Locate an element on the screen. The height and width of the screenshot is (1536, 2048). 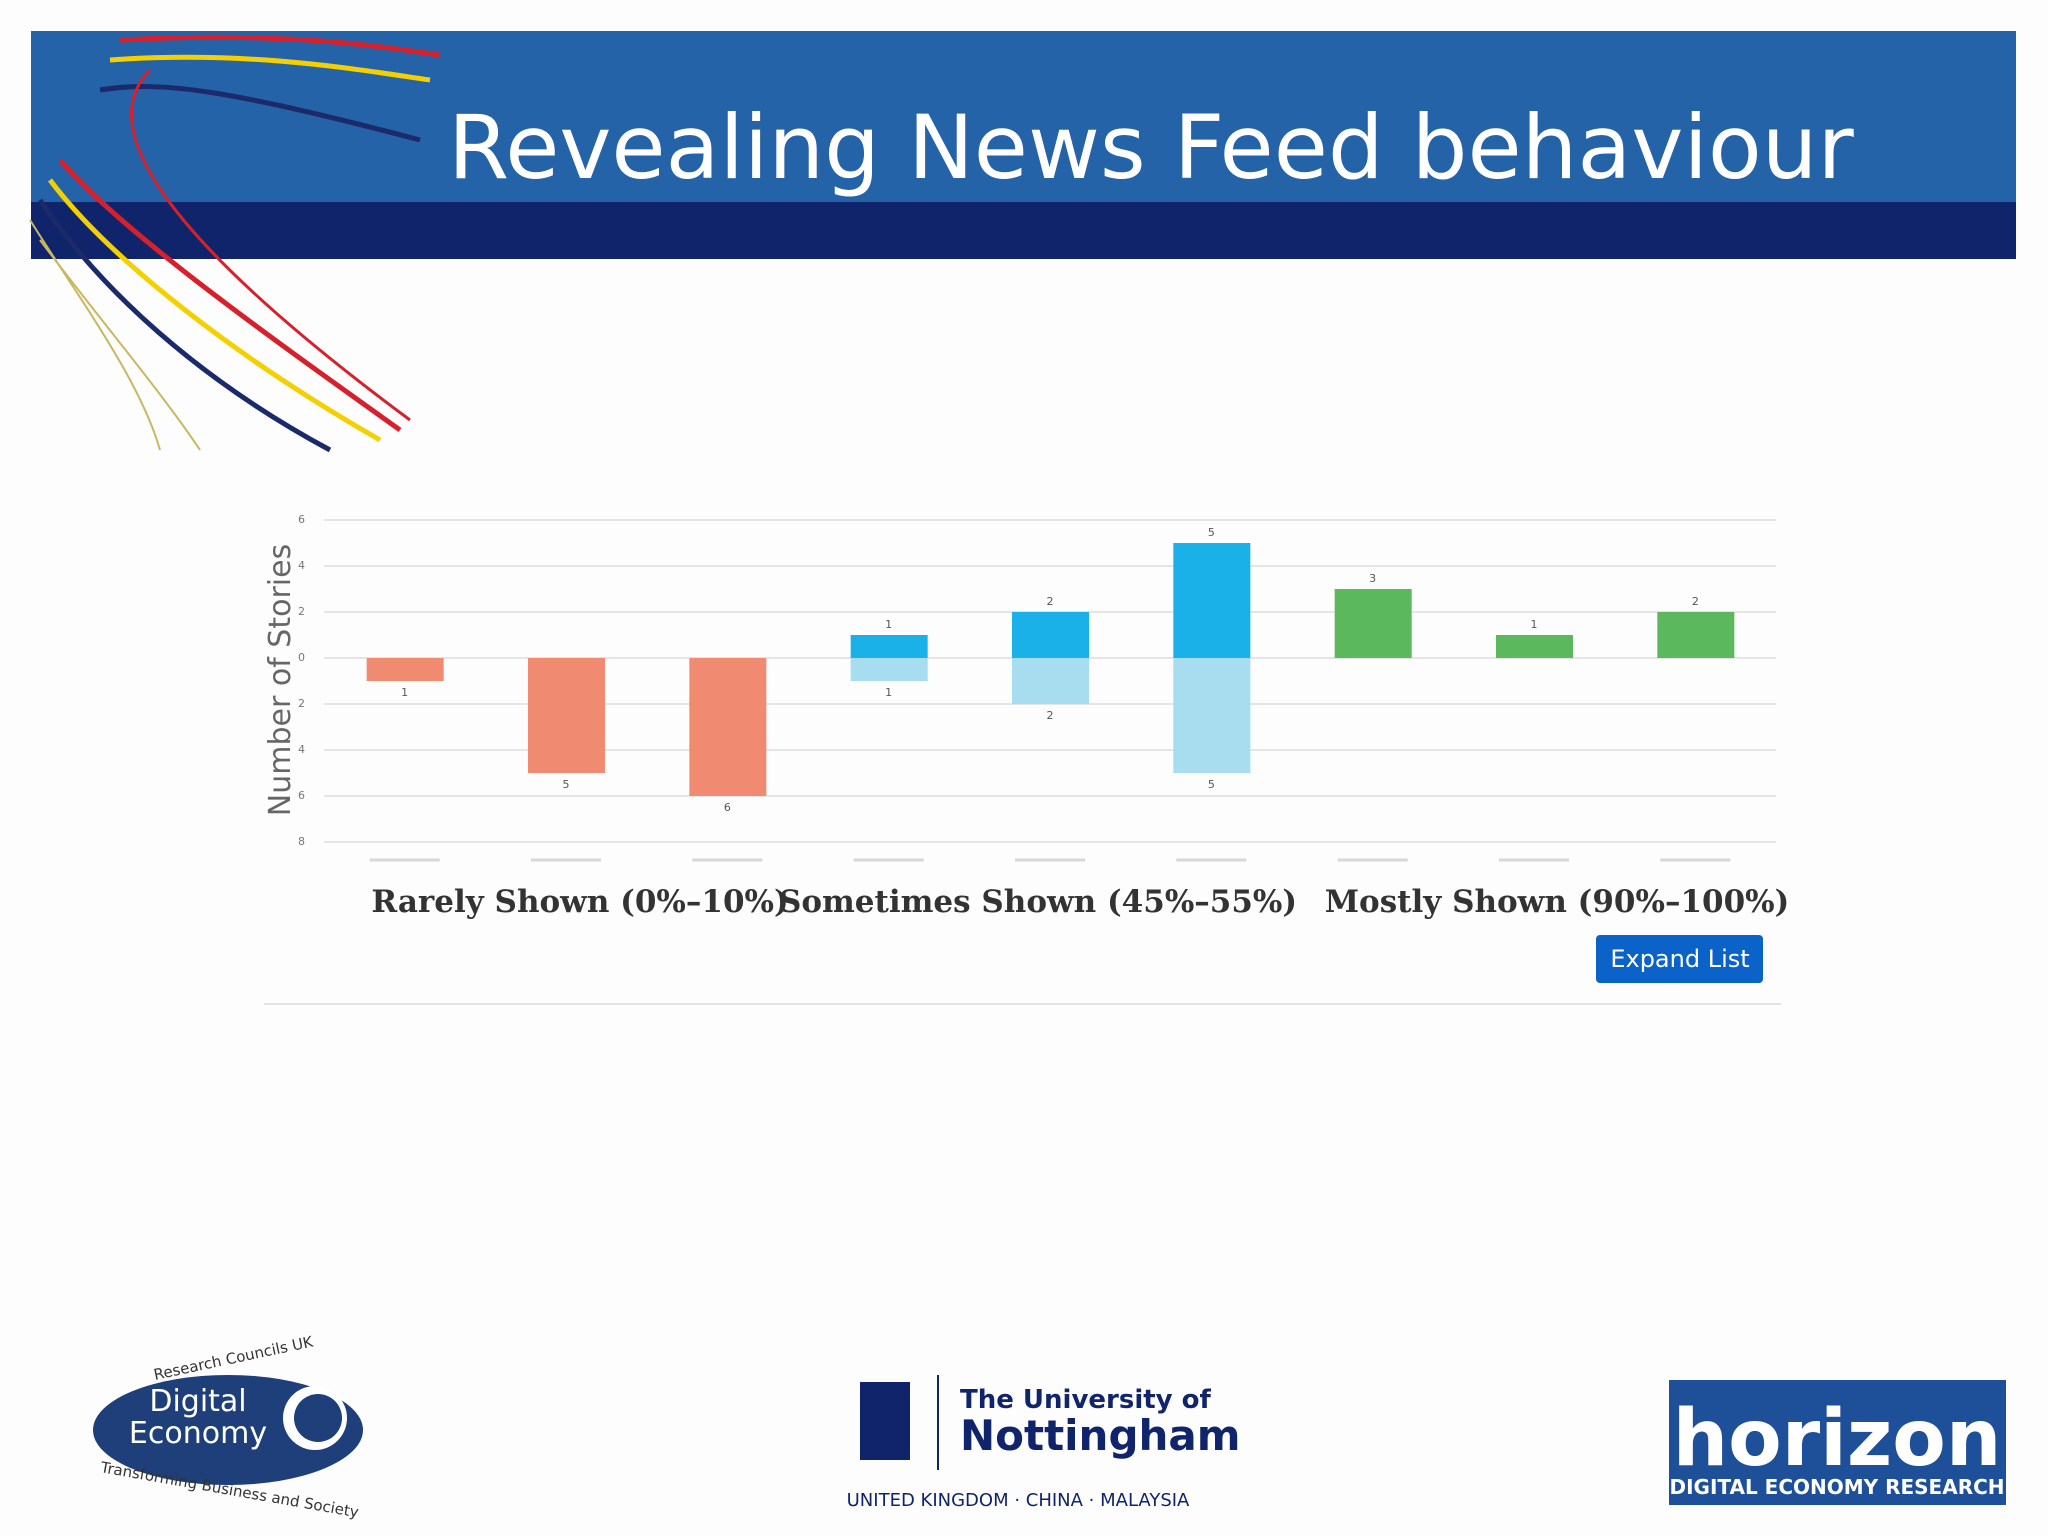
swoosh-decoration is located at coordinates (235, 243).